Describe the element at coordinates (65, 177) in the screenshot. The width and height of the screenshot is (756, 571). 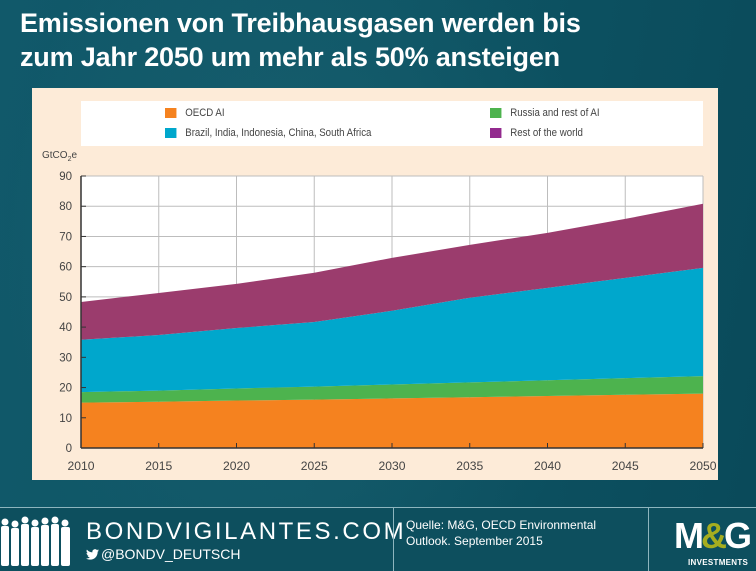
I see `y-tick-label: 90` at that location.